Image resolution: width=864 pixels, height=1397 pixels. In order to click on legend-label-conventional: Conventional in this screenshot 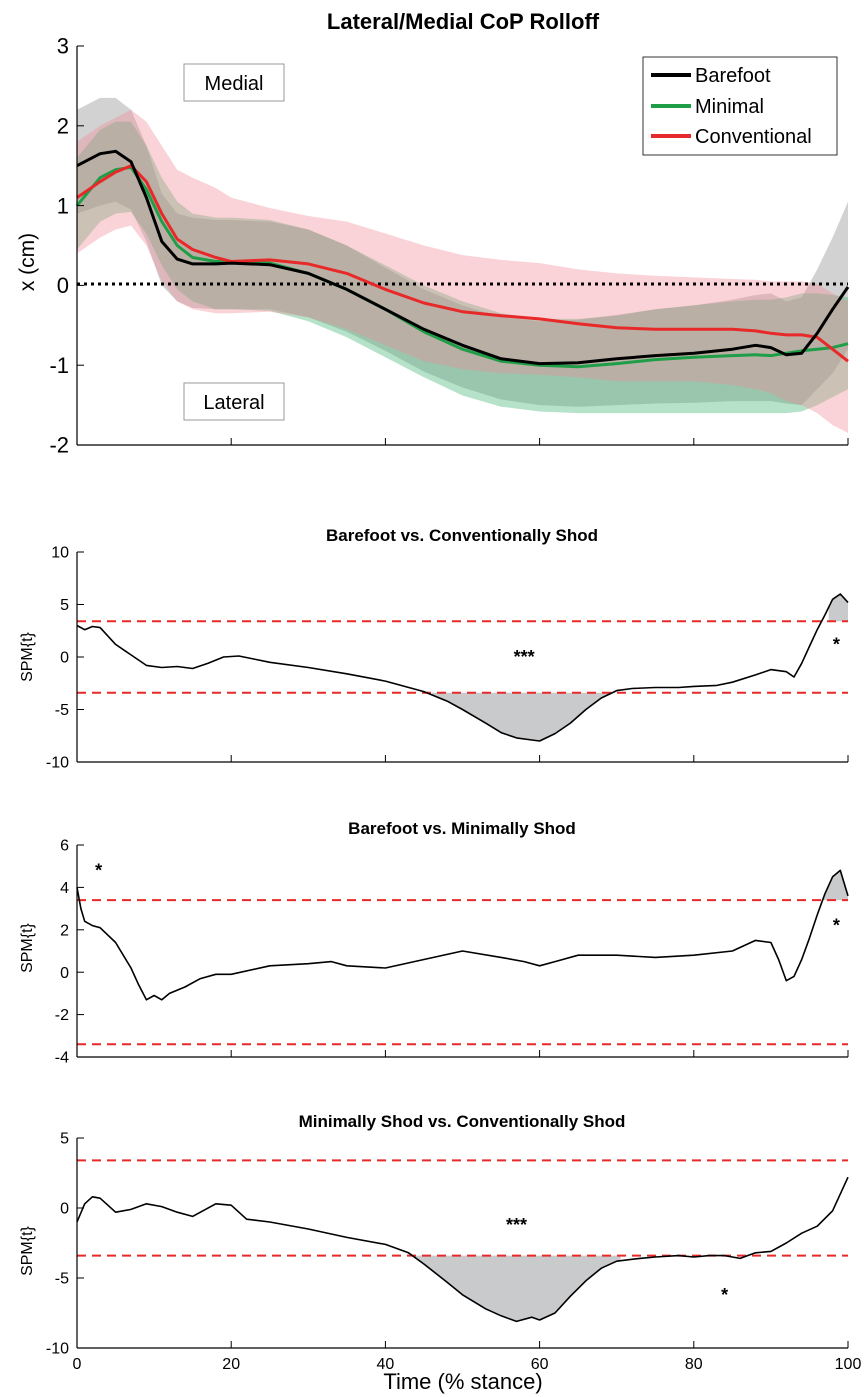, I will do `click(753, 137)`.